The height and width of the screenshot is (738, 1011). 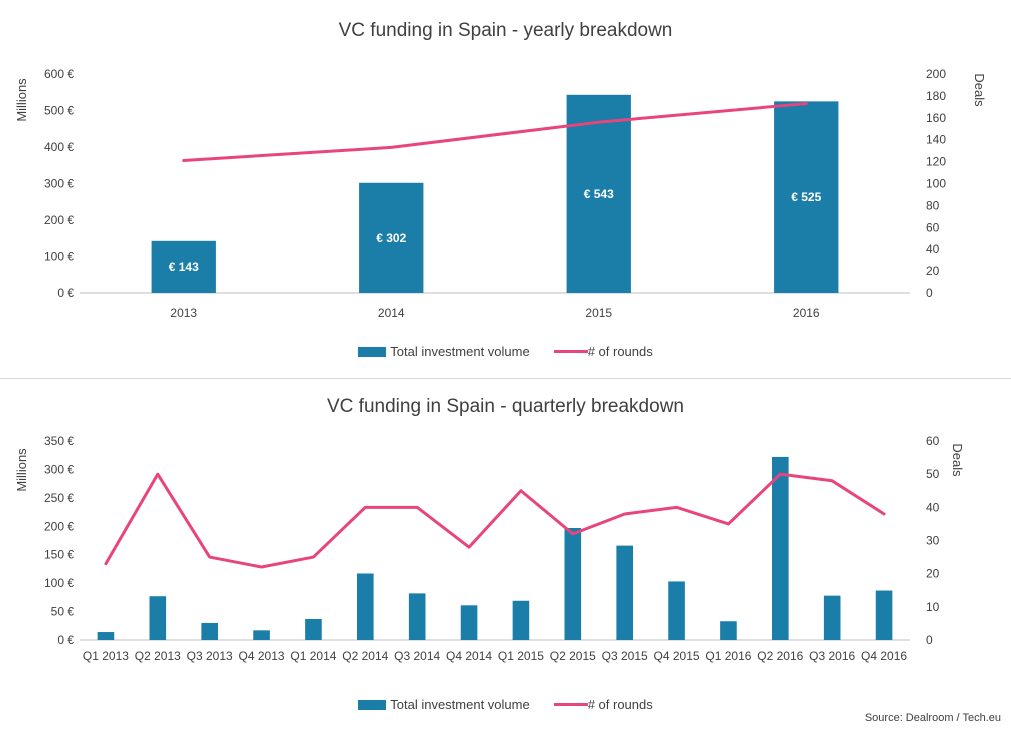 I want to click on bar-data-label: € 302, so click(x=391, y=238).